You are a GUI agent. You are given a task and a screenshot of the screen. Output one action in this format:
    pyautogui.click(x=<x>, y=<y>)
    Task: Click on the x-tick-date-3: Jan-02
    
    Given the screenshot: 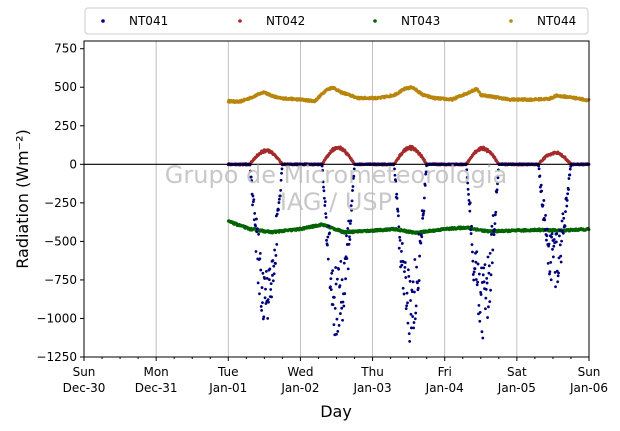 What is the action you would take?
    pyautogui.click(x=299, y=388)
    